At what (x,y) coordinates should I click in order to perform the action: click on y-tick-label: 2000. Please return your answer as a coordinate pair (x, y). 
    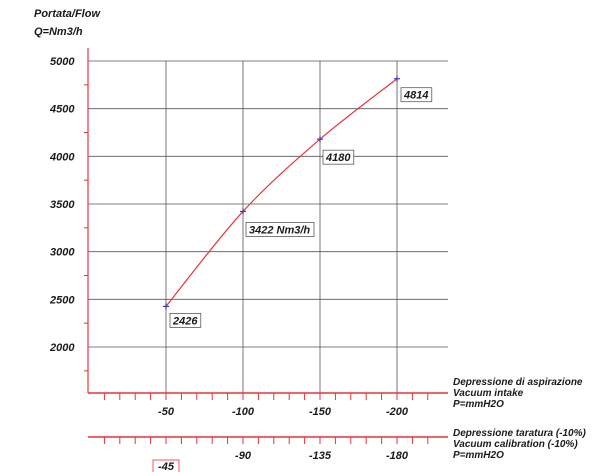
    Looking at the image, I should click on (62, 348).